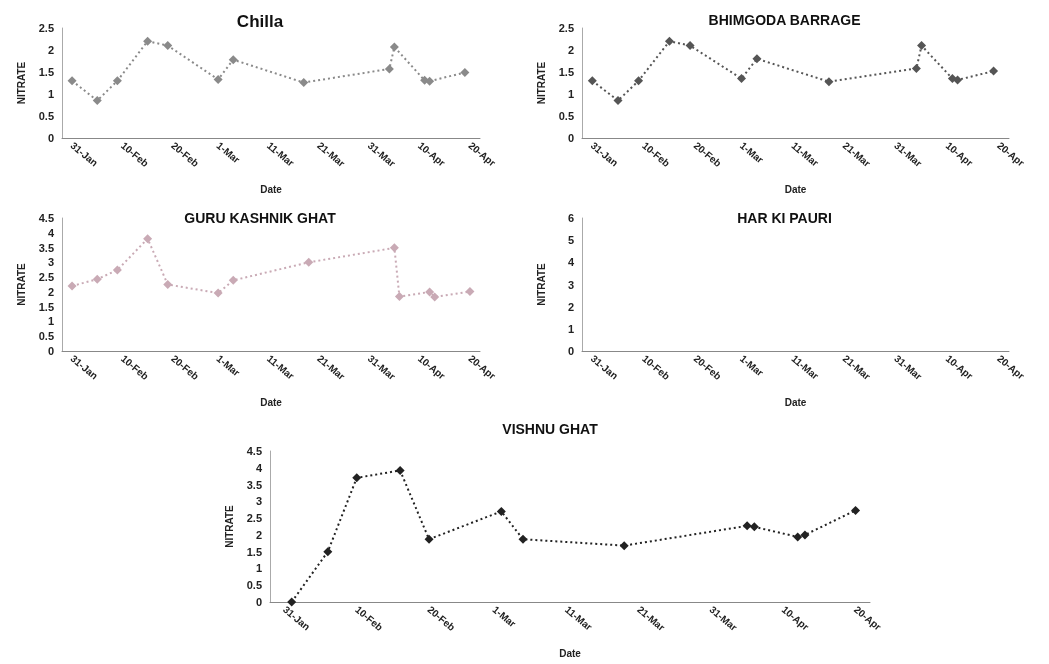 This screenshot has width=1049, height=664. I want to click on chart-title: Chilla, so click(260, 21).